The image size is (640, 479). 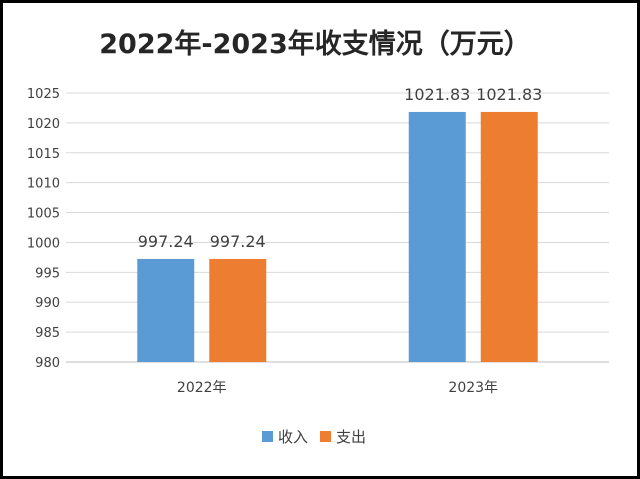 I want to click on y-tick-label: 1005, so click(x=43, y=214).